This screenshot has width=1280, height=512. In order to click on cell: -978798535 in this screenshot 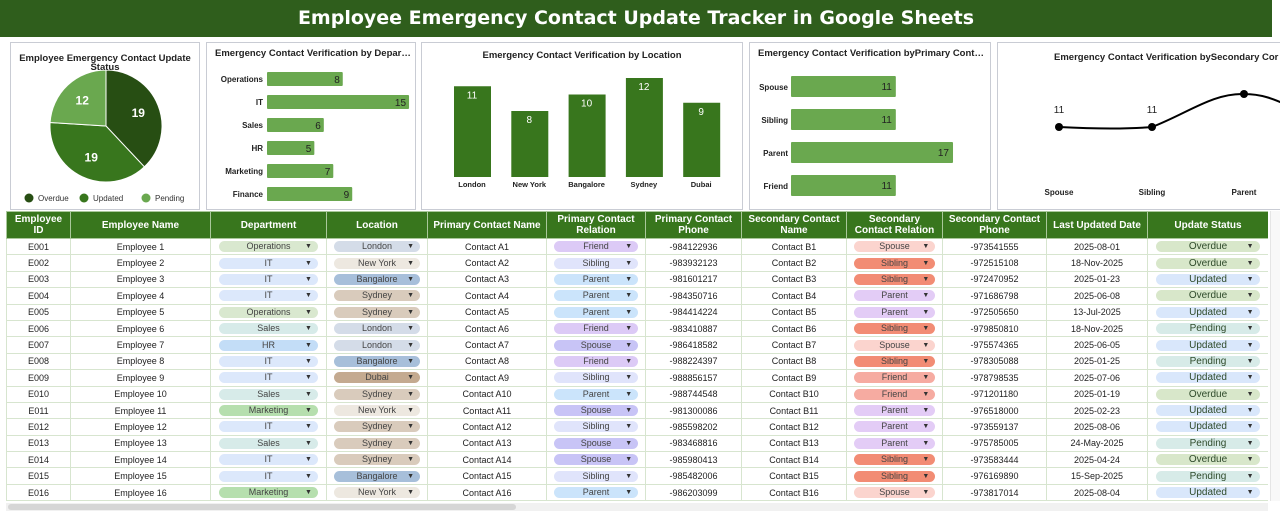, I will do `click(994, 378)`.